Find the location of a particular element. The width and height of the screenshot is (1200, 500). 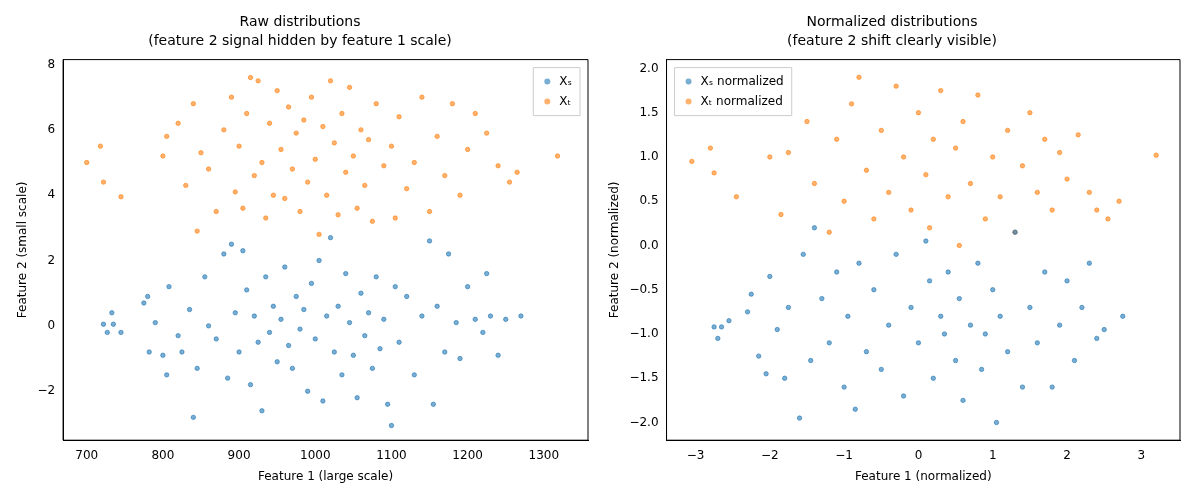

x-tick-label: −1 is located at coordinates (844, 454).